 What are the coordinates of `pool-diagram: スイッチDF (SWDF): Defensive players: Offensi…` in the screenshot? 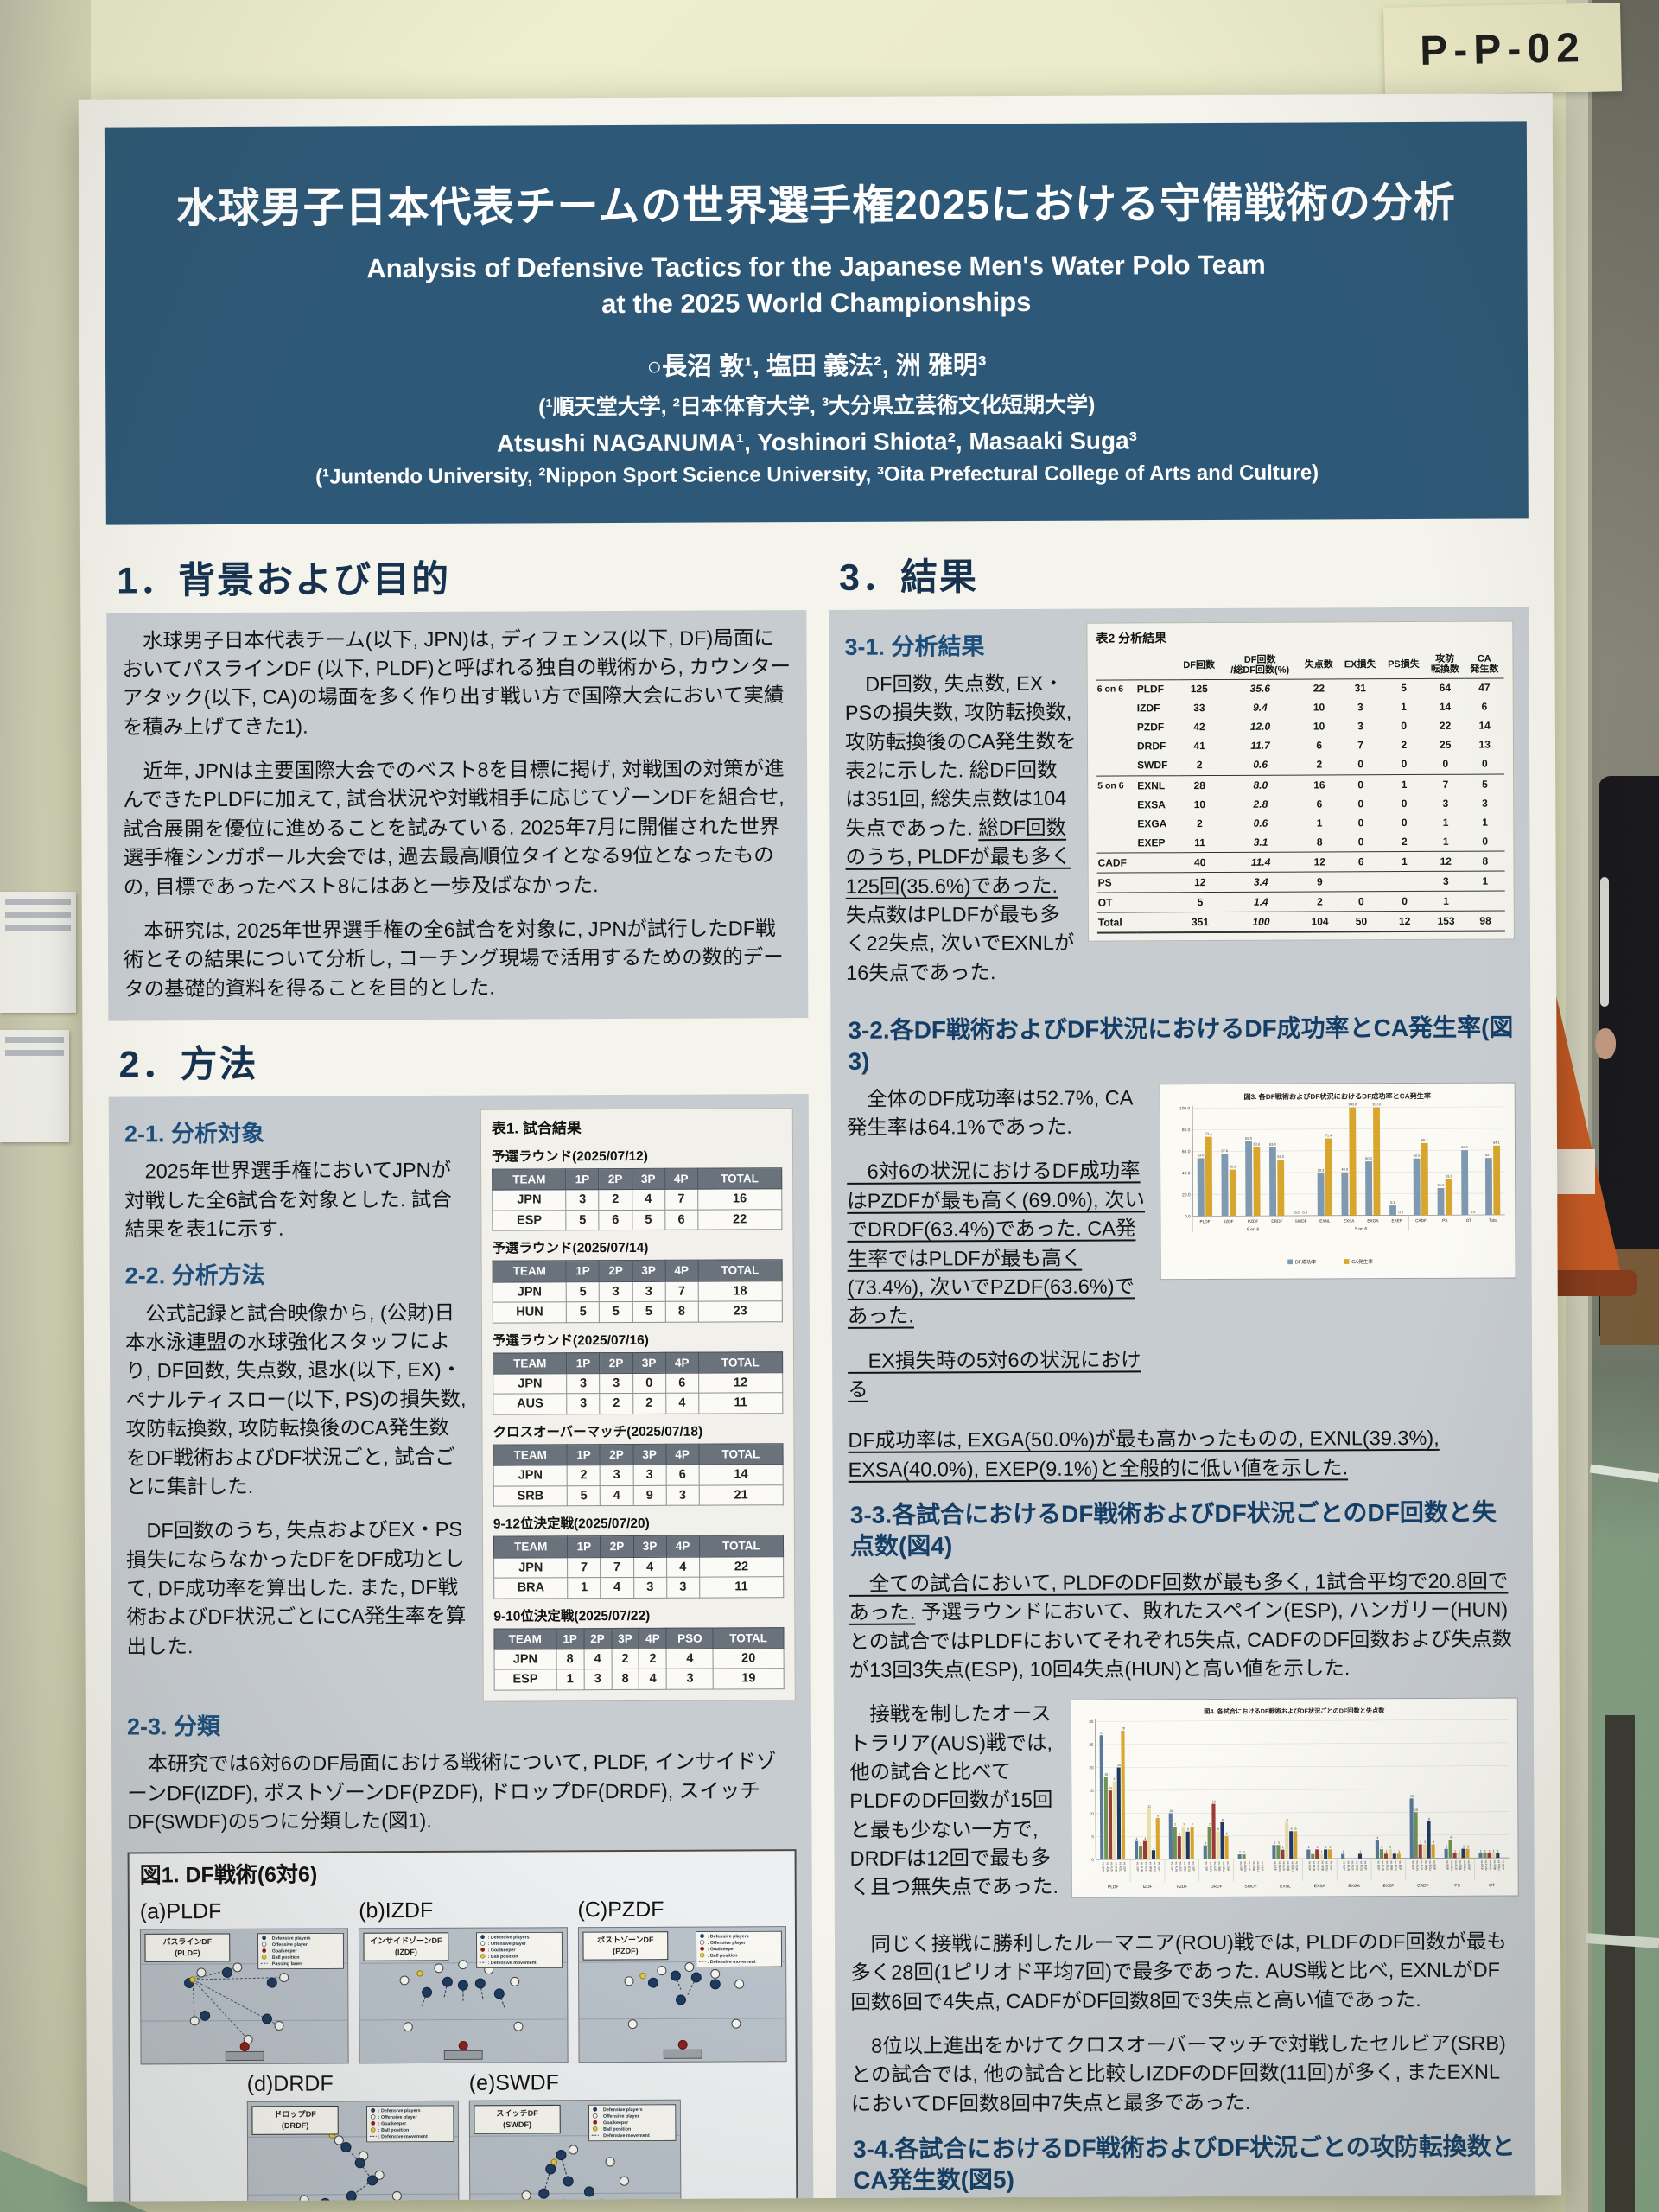 It's located at (575, 2151).